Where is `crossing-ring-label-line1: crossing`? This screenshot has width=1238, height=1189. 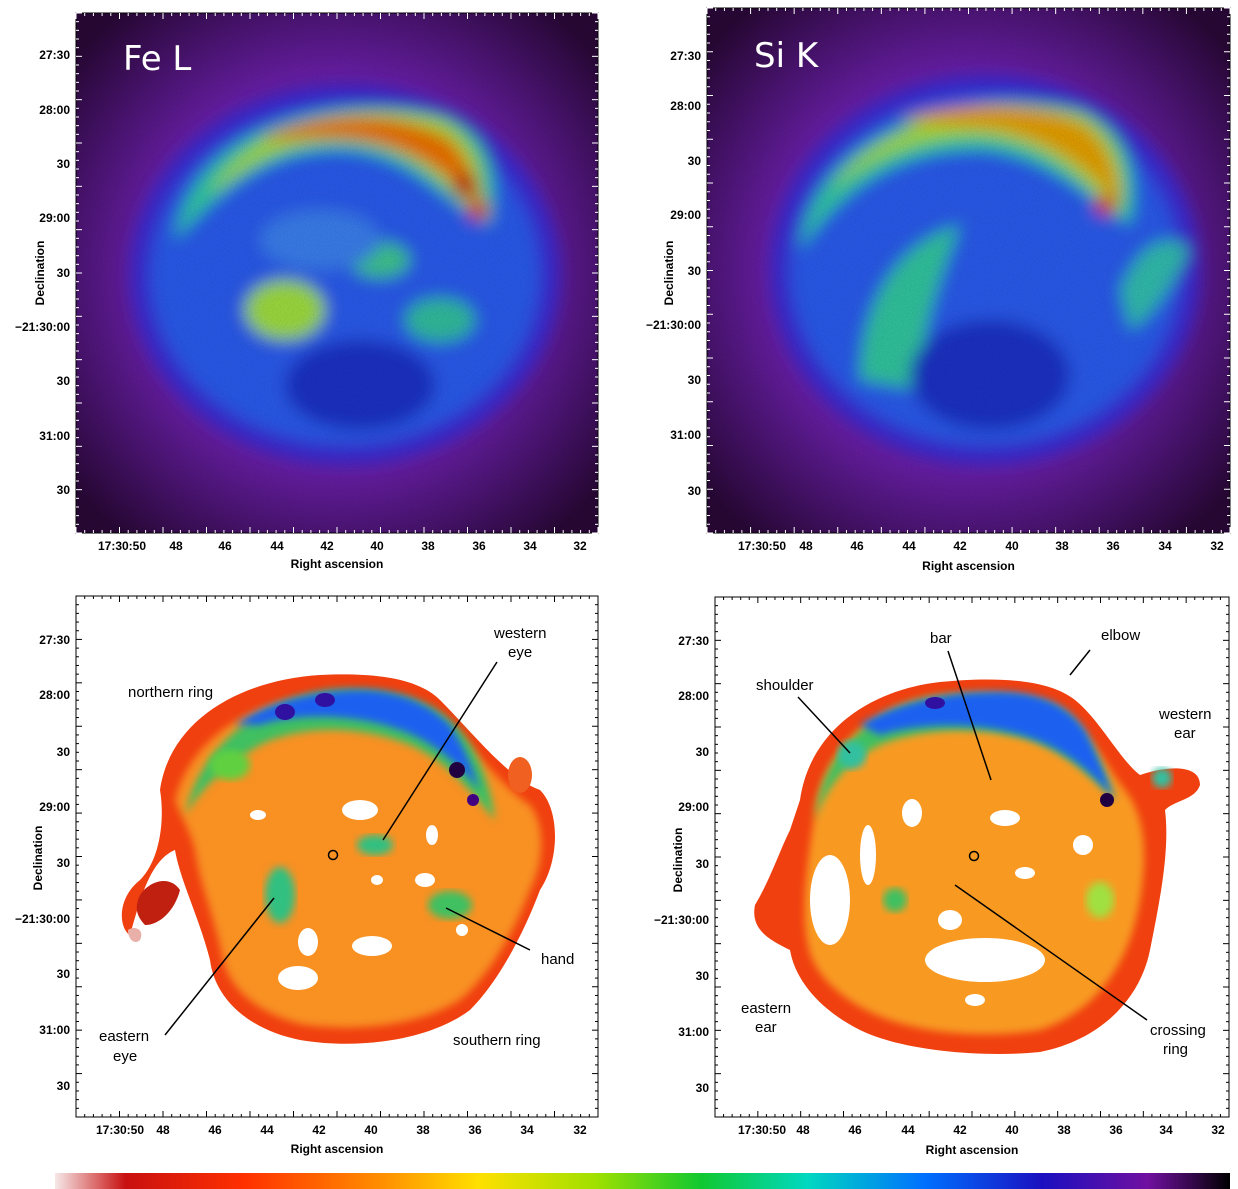 crossing-ring-label-line1: crossing is located at coordinates (1178, 1030).